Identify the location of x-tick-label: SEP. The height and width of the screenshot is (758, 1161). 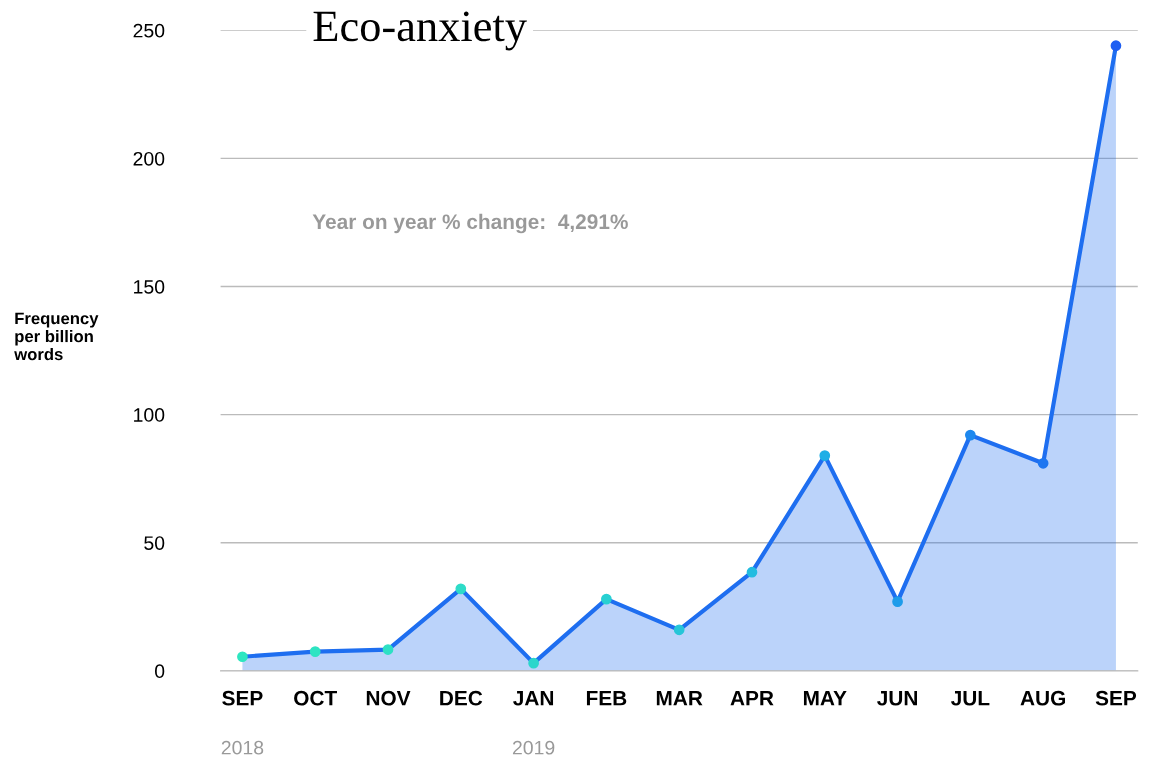
(1116, 698).